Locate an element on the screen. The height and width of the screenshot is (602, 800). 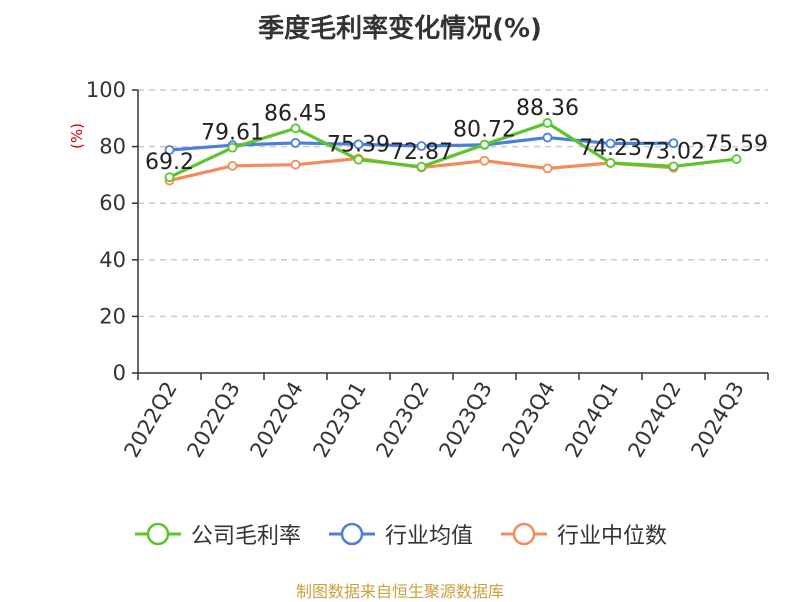
x-tick-label: 2023Q4 is located at coordinates (528, 420).